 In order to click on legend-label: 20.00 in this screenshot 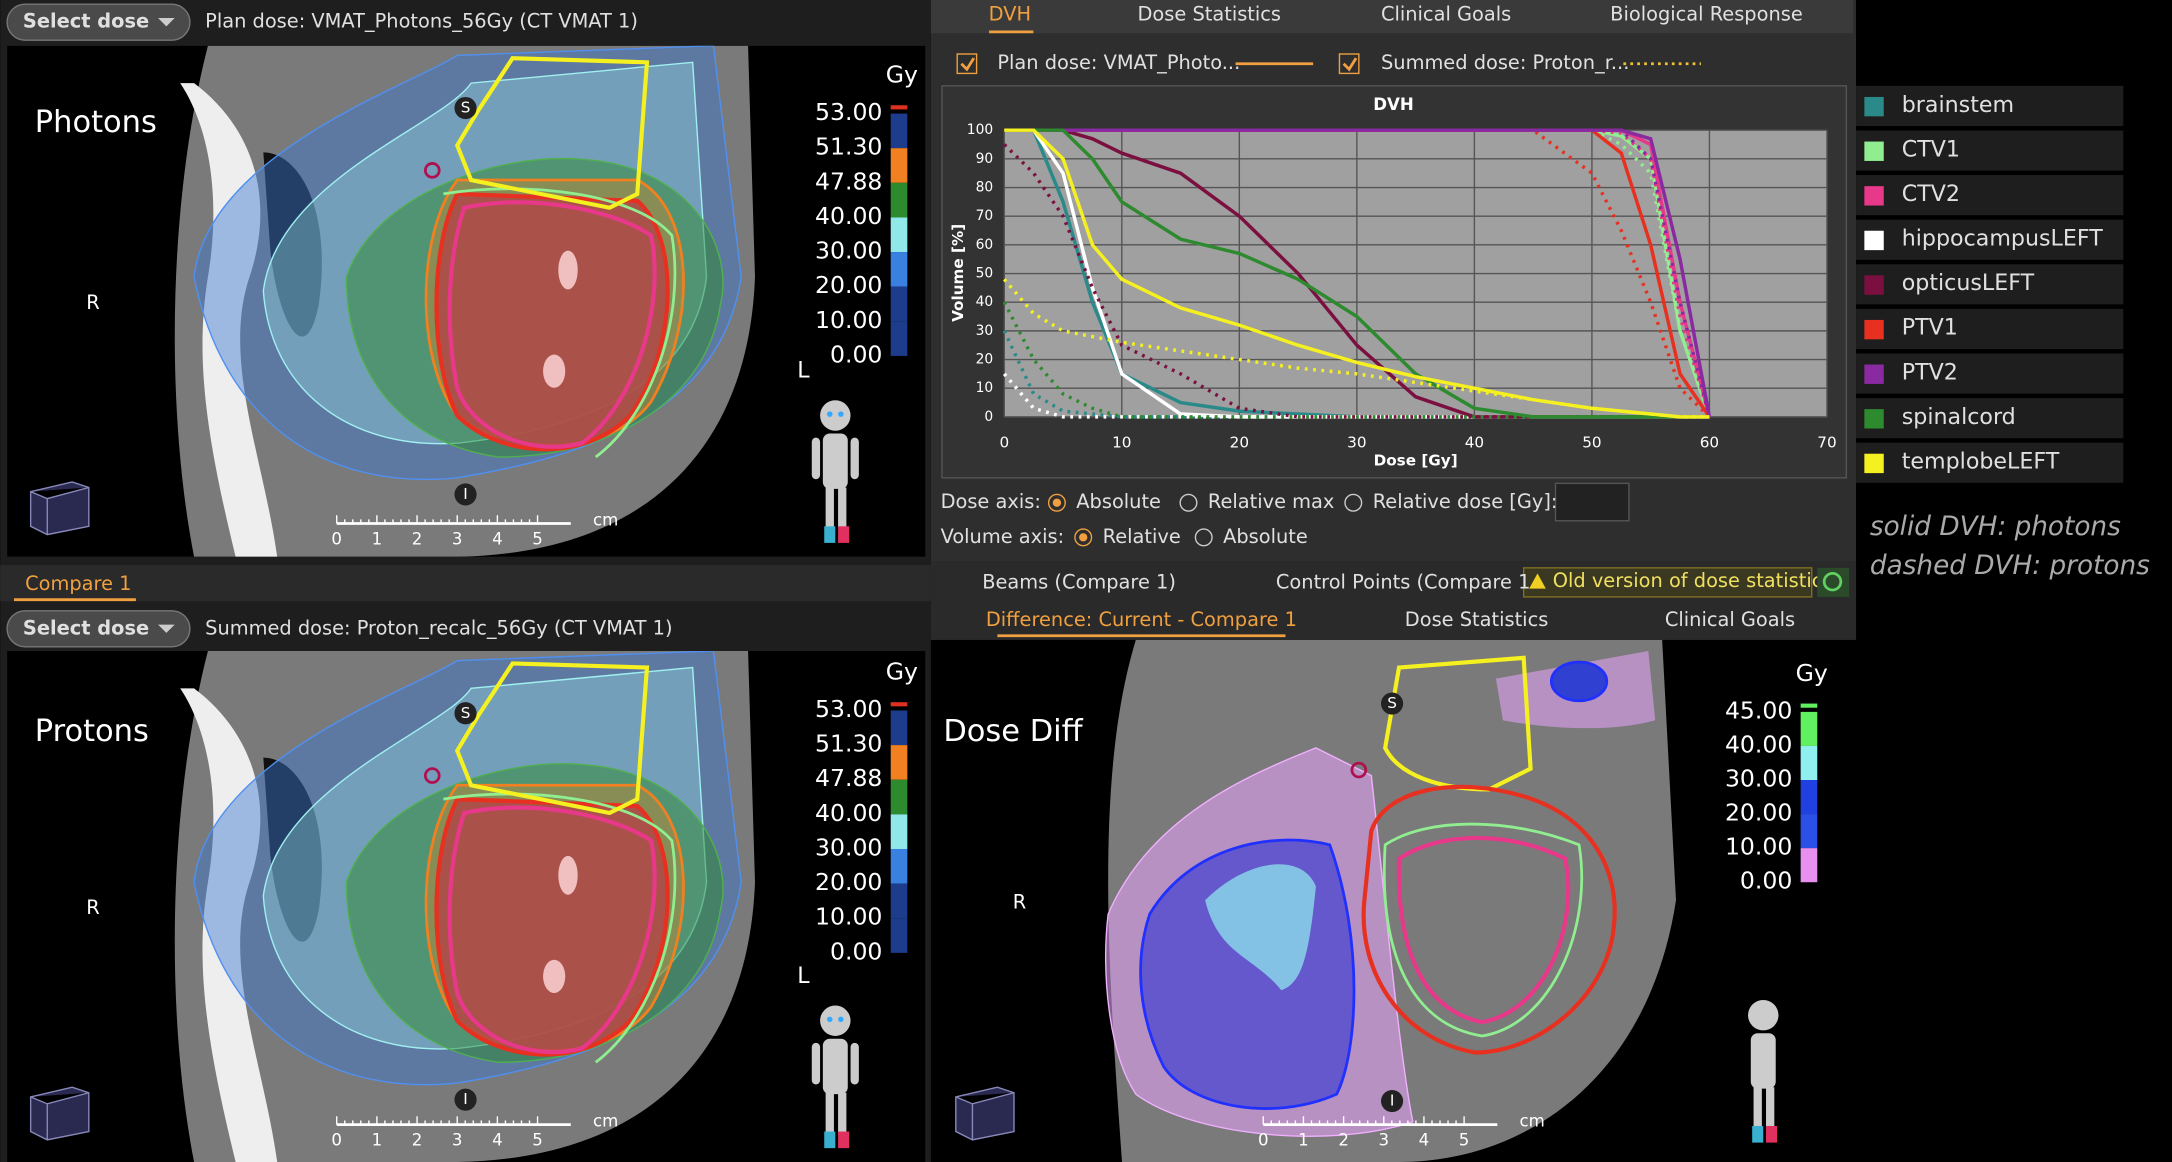, I will do `click(848, 285)`.